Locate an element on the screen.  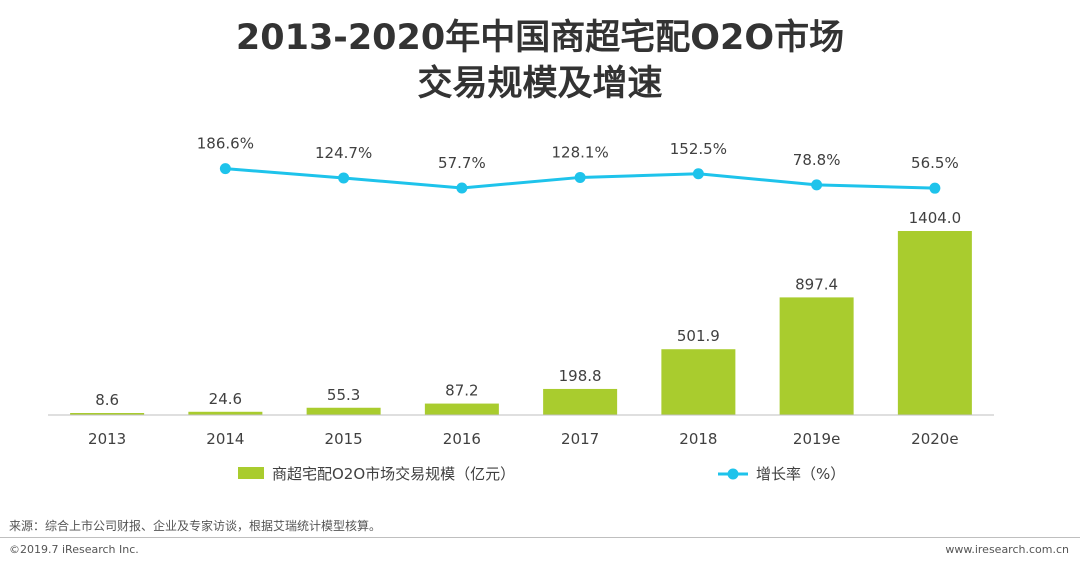
bar-2016 is located at coordinates (461, 409).